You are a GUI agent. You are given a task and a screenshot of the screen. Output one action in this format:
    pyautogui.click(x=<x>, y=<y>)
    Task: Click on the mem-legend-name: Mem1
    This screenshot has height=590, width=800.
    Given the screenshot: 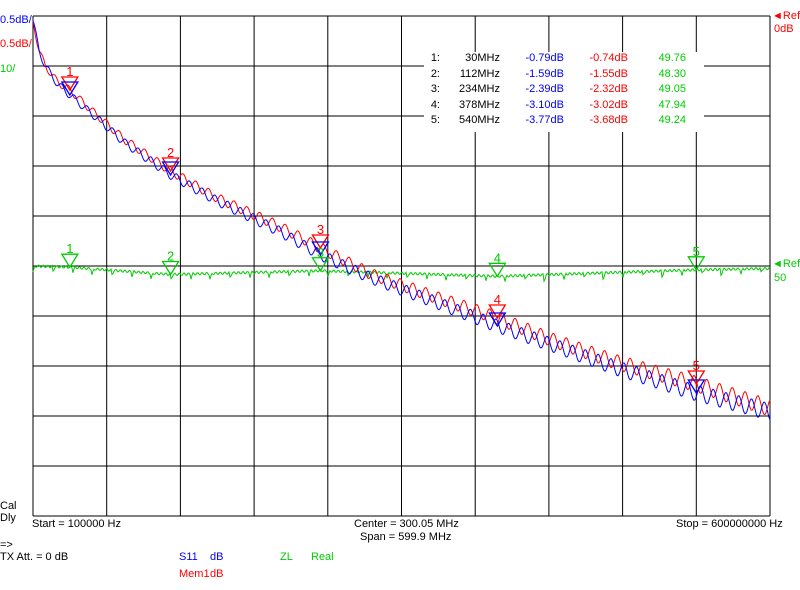 What is the action you would take?
    pyautogui.click(x=194, y=574)
    